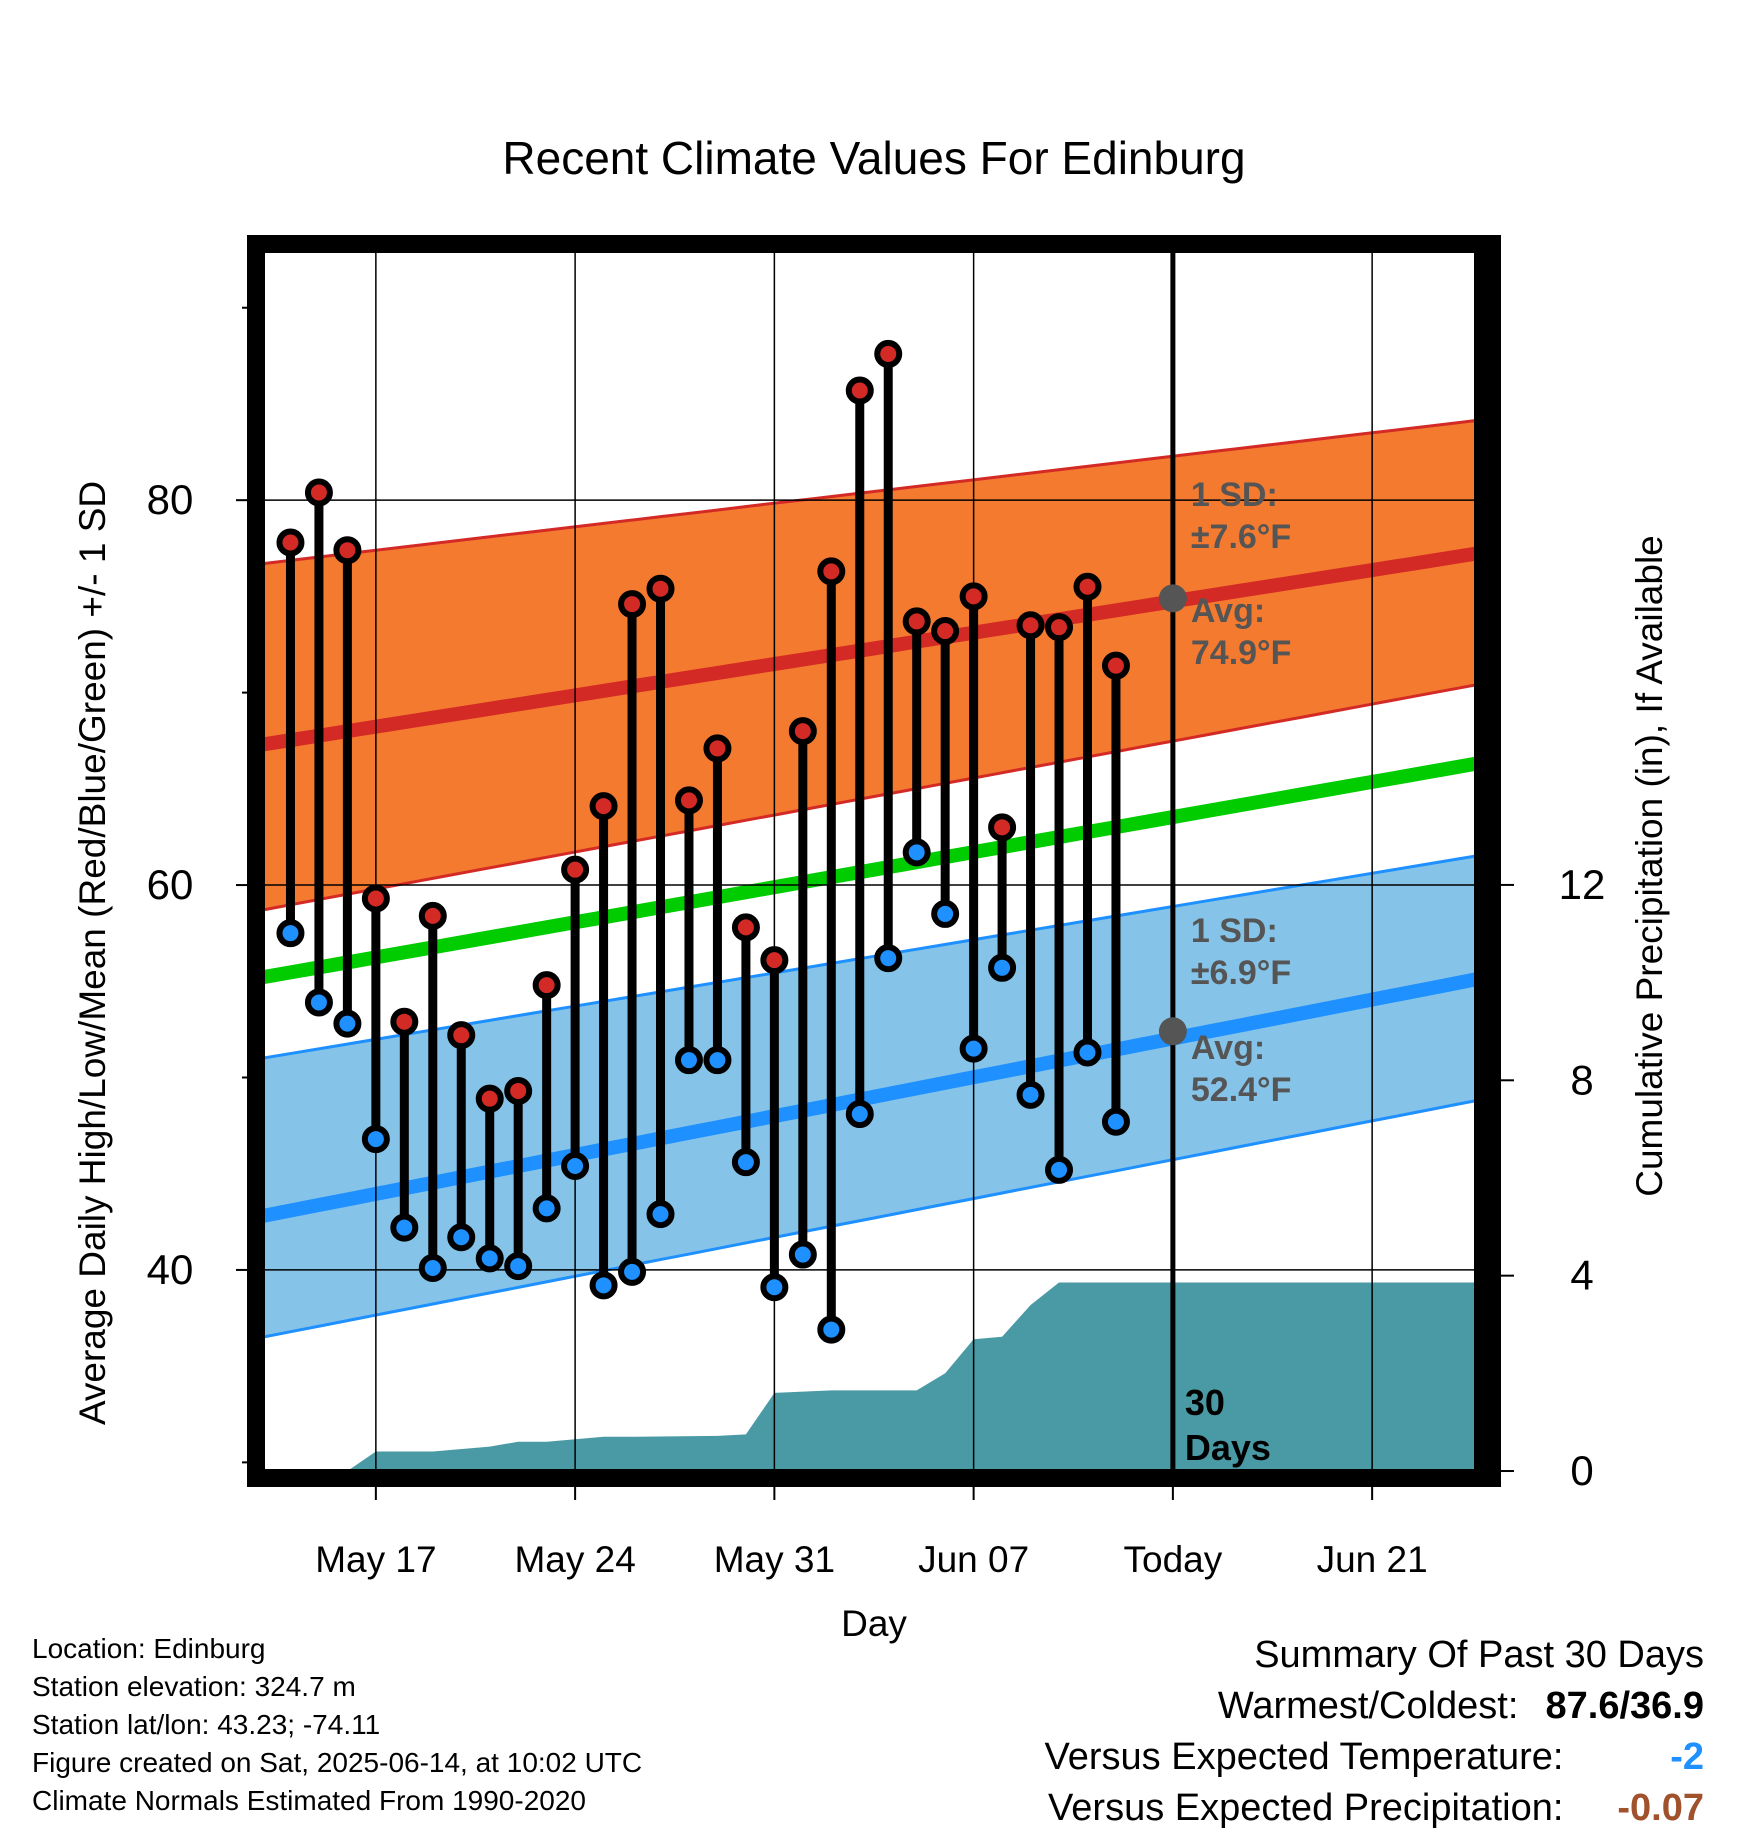  I want to click on precip-label: Versus Expected Precipitation:, so click(1306, 1808).